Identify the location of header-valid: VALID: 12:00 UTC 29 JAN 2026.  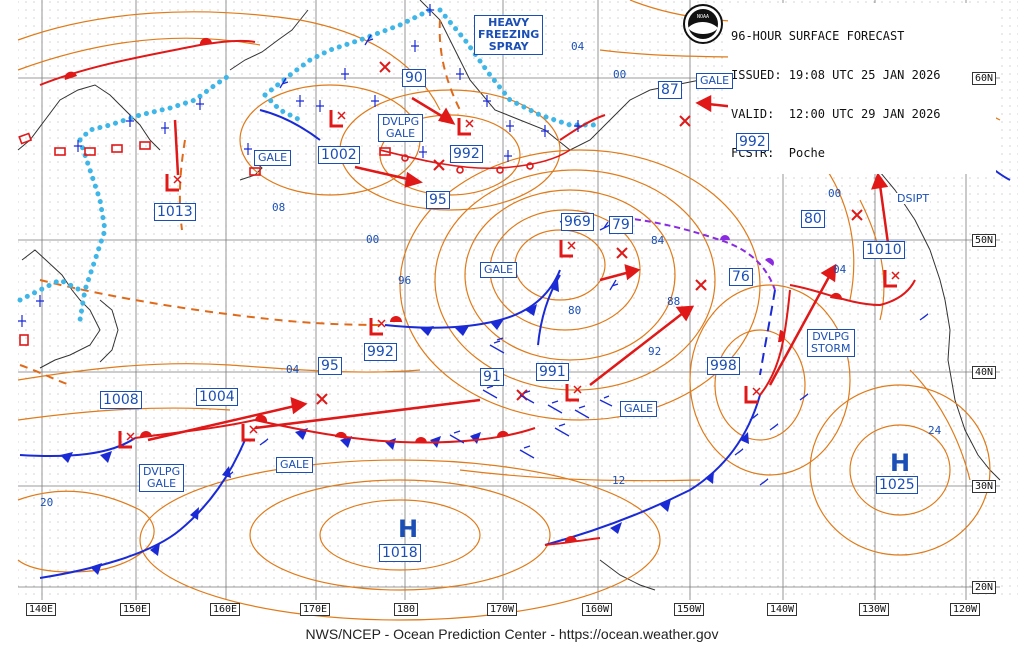
(836, 114).